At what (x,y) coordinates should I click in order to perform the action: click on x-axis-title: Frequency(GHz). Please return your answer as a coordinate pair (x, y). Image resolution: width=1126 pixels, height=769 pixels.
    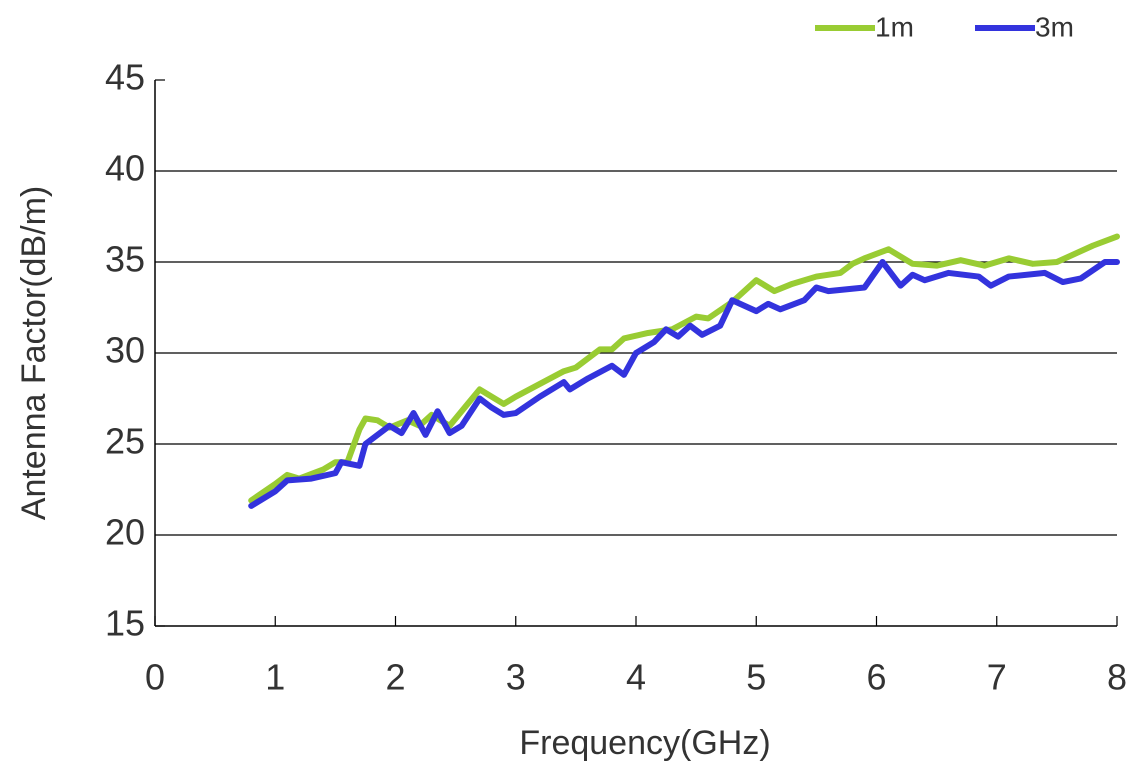
    Looking at the image, I should click on (644, 743).